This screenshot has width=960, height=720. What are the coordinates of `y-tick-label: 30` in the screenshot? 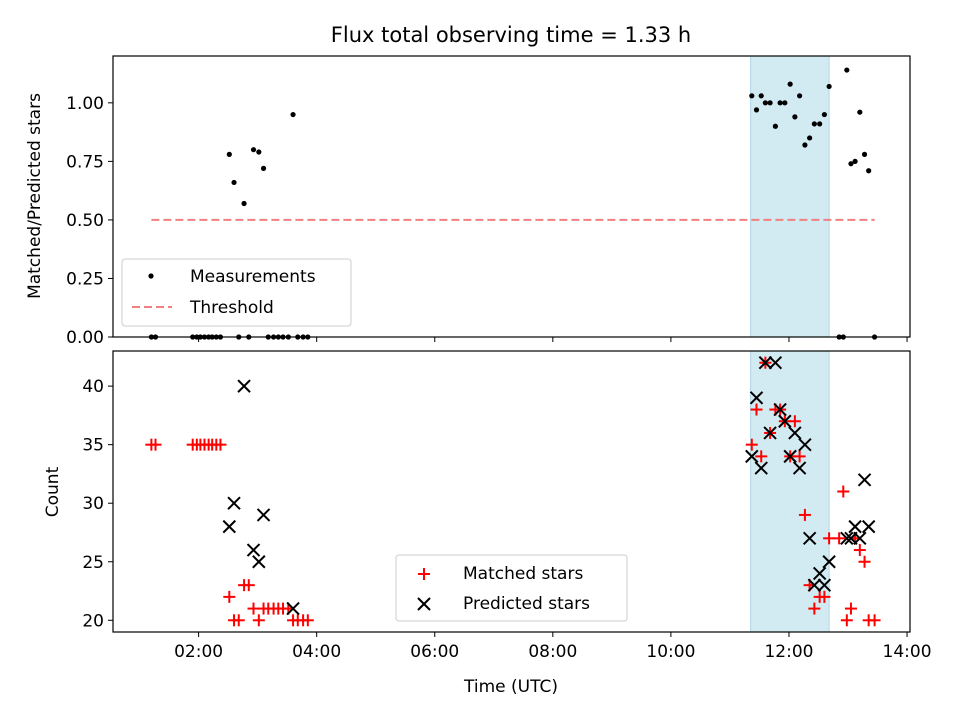 It's located at (93, 504).